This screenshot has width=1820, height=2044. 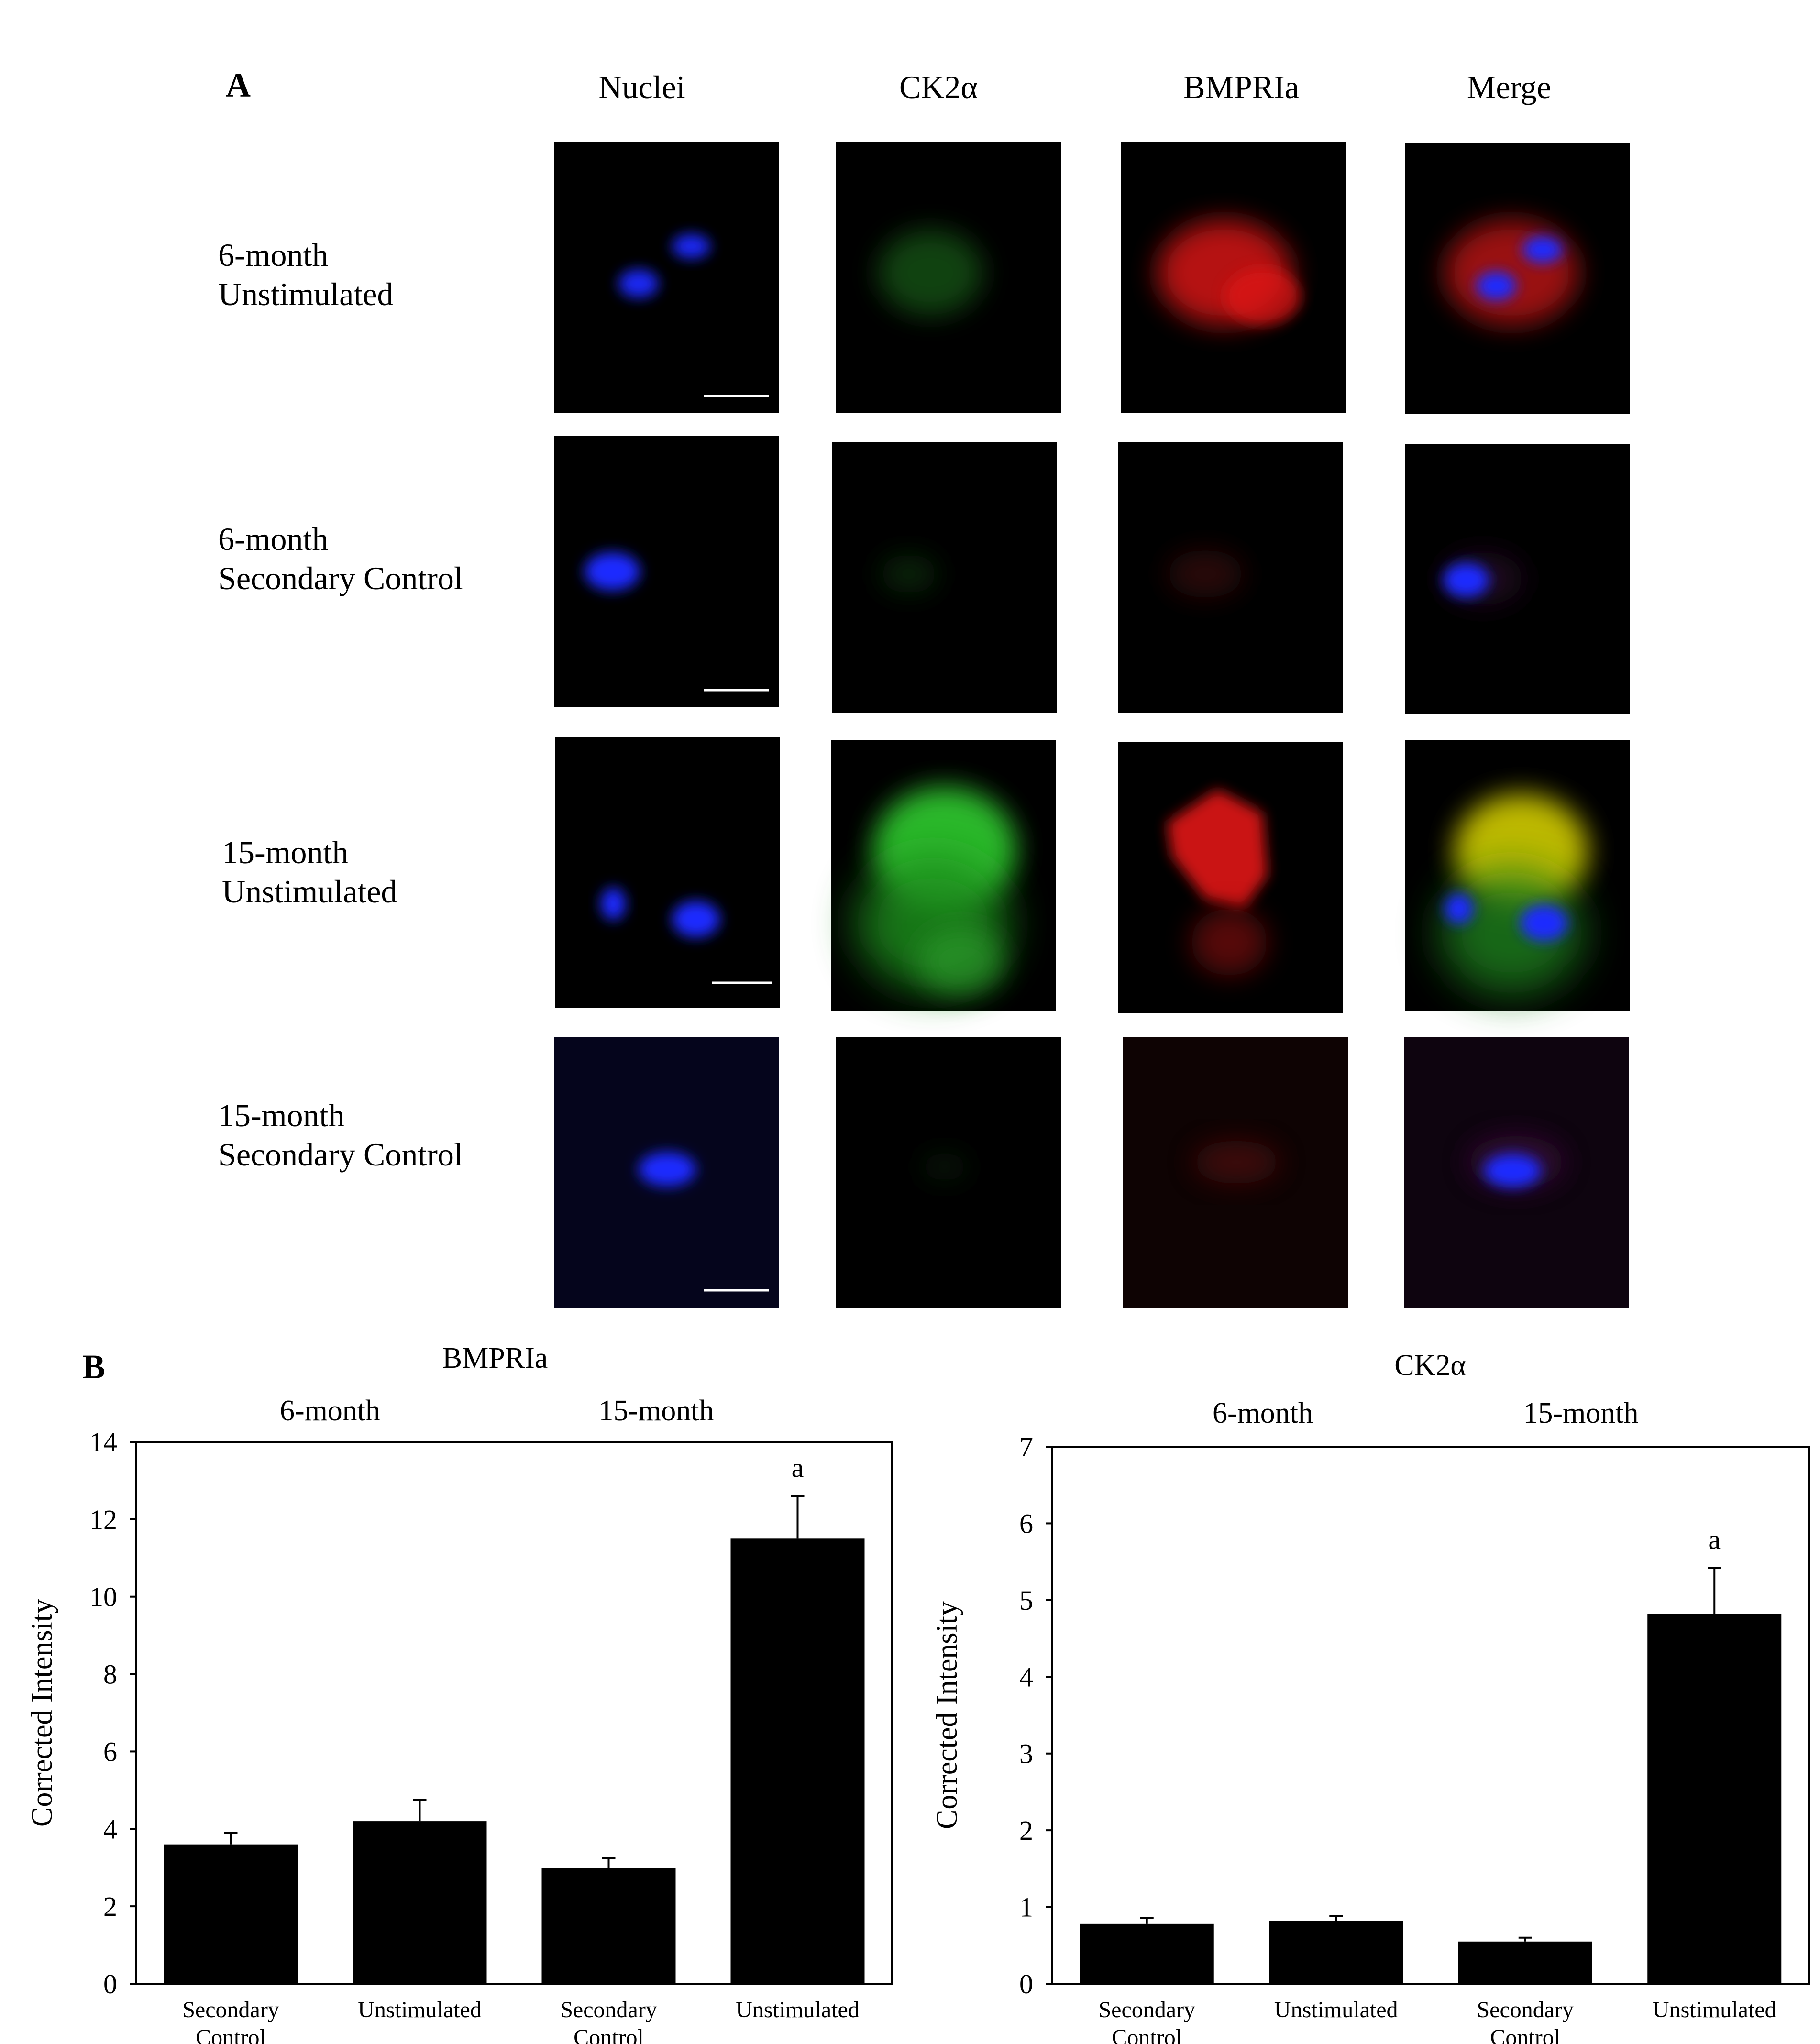 What do you see at coordinates (1026, 1753) in the screenshot?
I see `y-tick-label: 3` at bounding box center [1026, 1753].